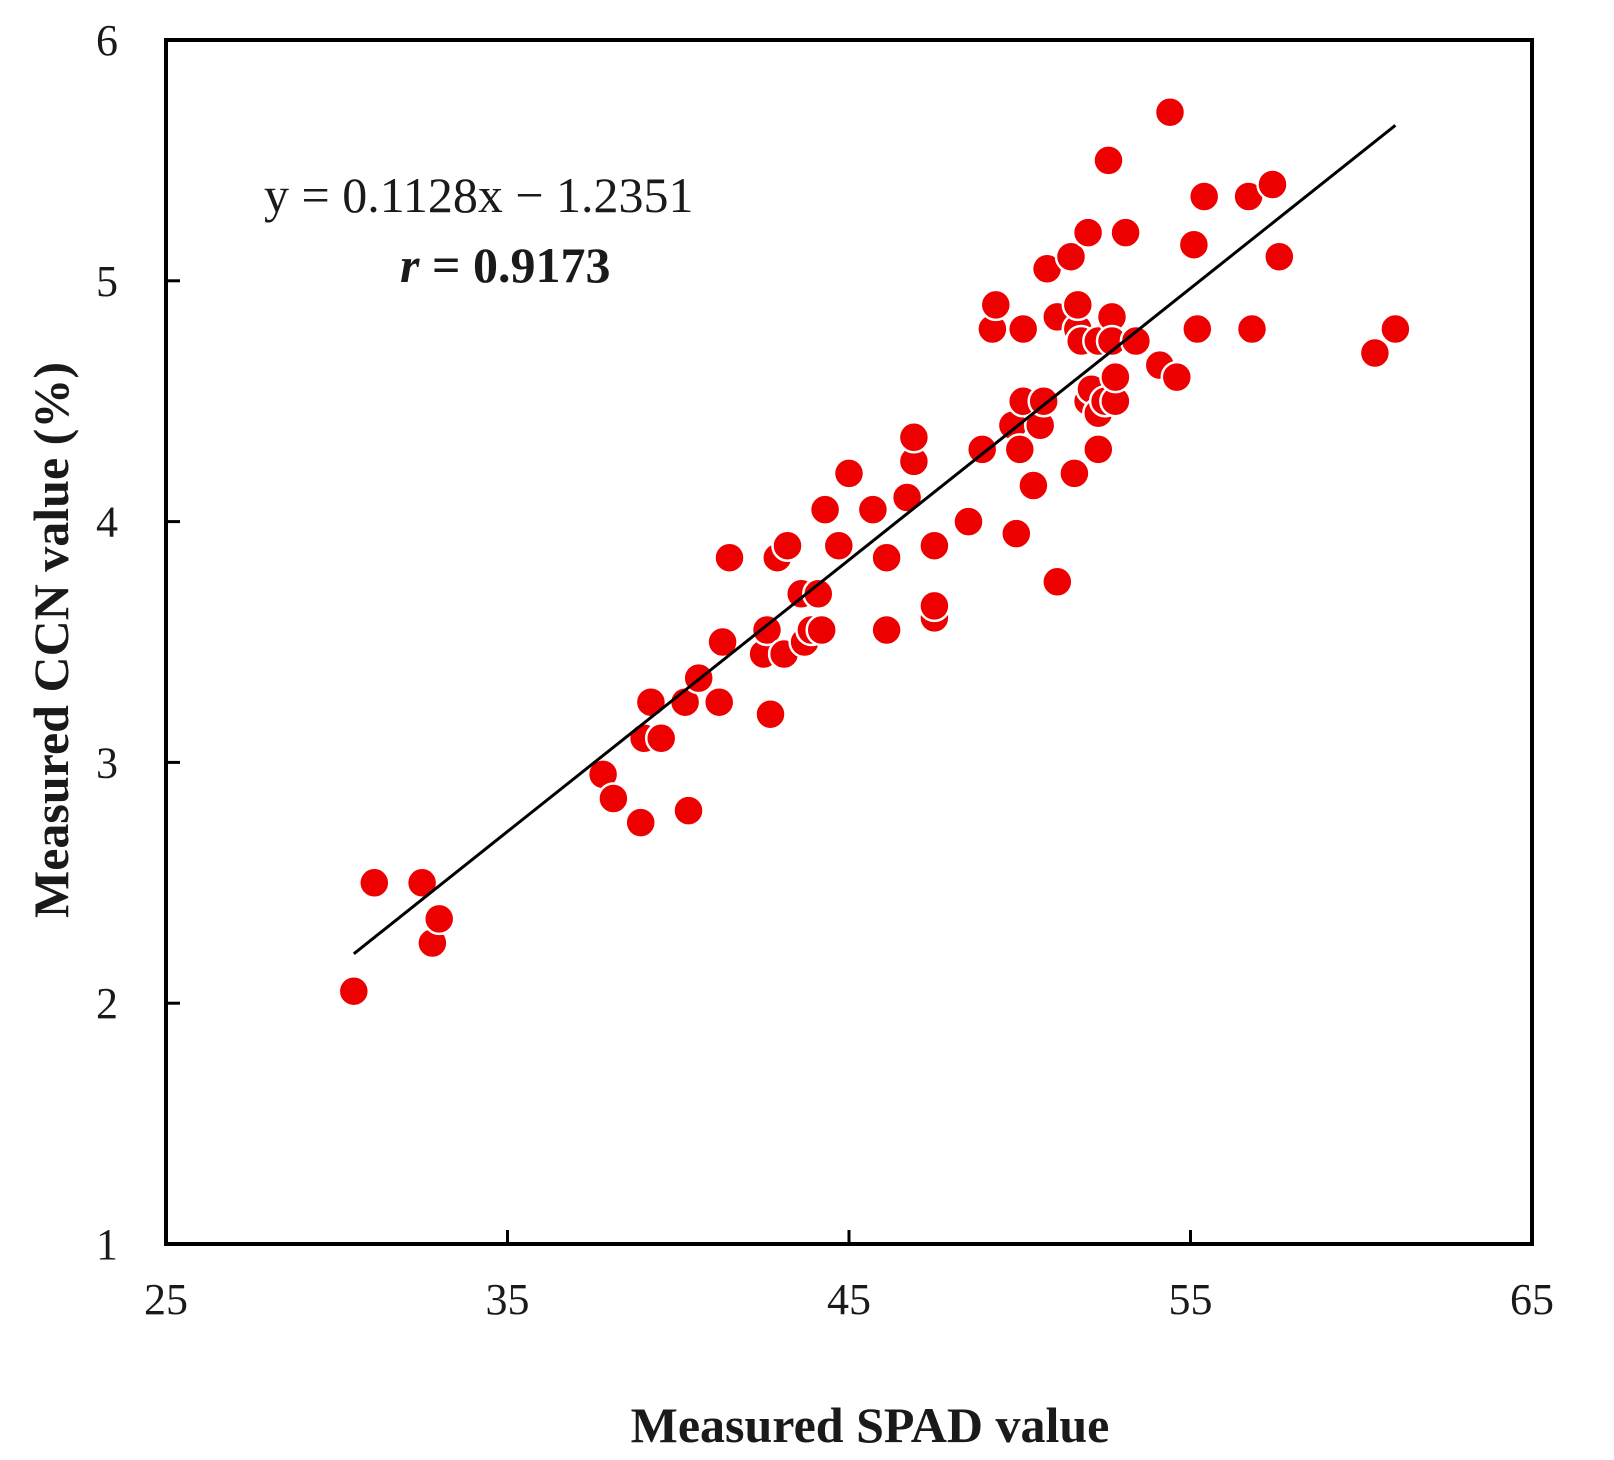 Image resolution: width=1614 pixels, height=1460 pixels. What do you see at coordinates (107, 40) in the screenshot?
I see `y-tick-label-6: 6` at bounding box center [107, 40].